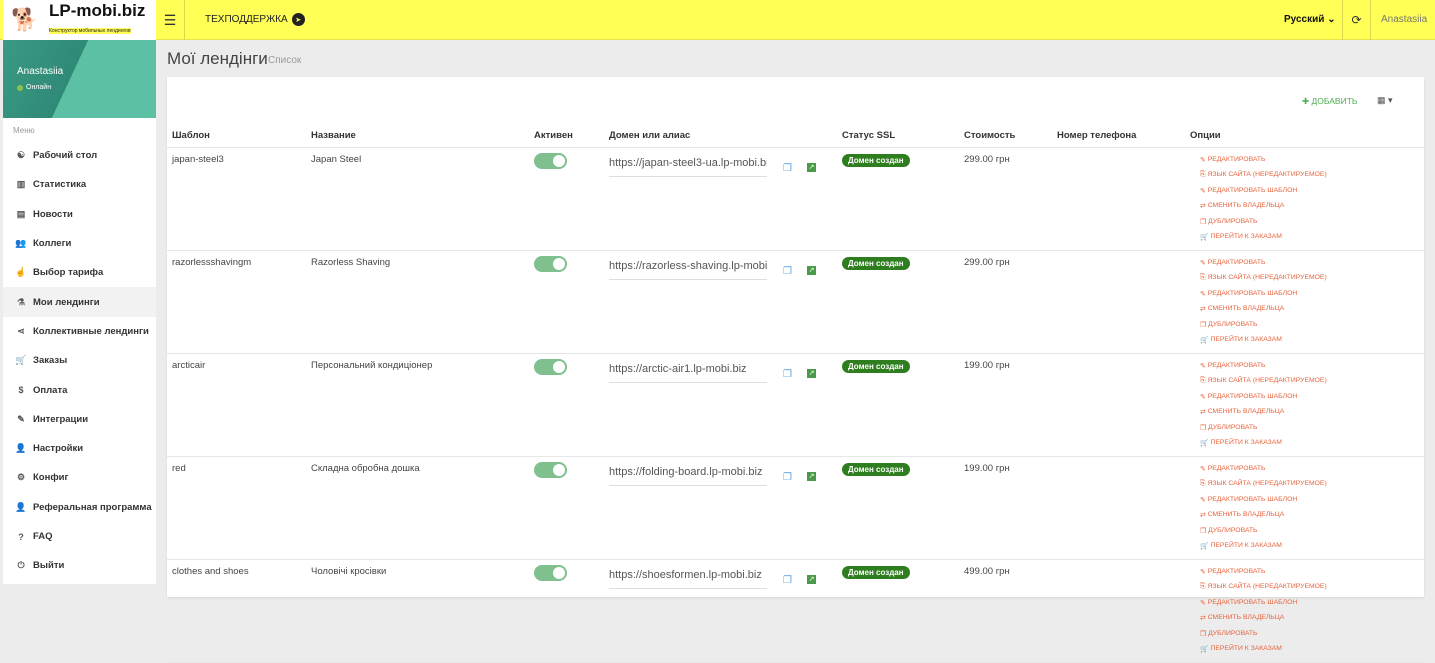 This screenshot has width=1435, height=663. What do you see at coordinates (1329, 101) in the screenshot?
I see `add-button: ✚ ДОБАВИТЬ` at bounding box center [1329, 101].